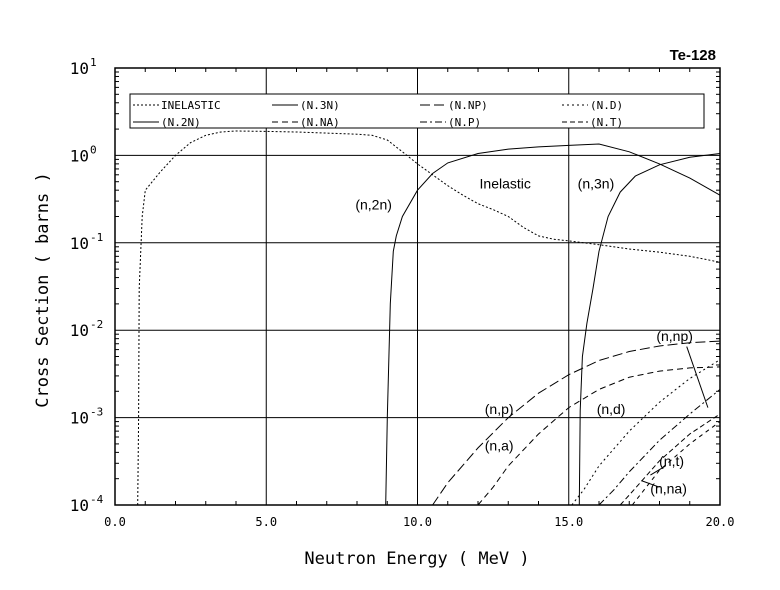  I want to click on series-n3n, so click(649, 329).